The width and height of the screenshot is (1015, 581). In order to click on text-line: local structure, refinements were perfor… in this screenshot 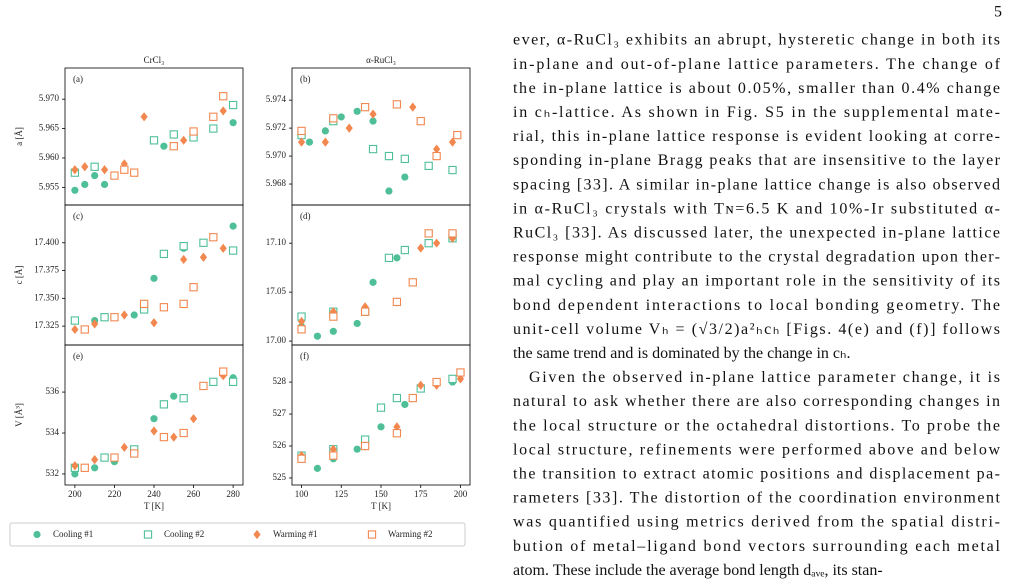, I will do `click(756, 449)`.